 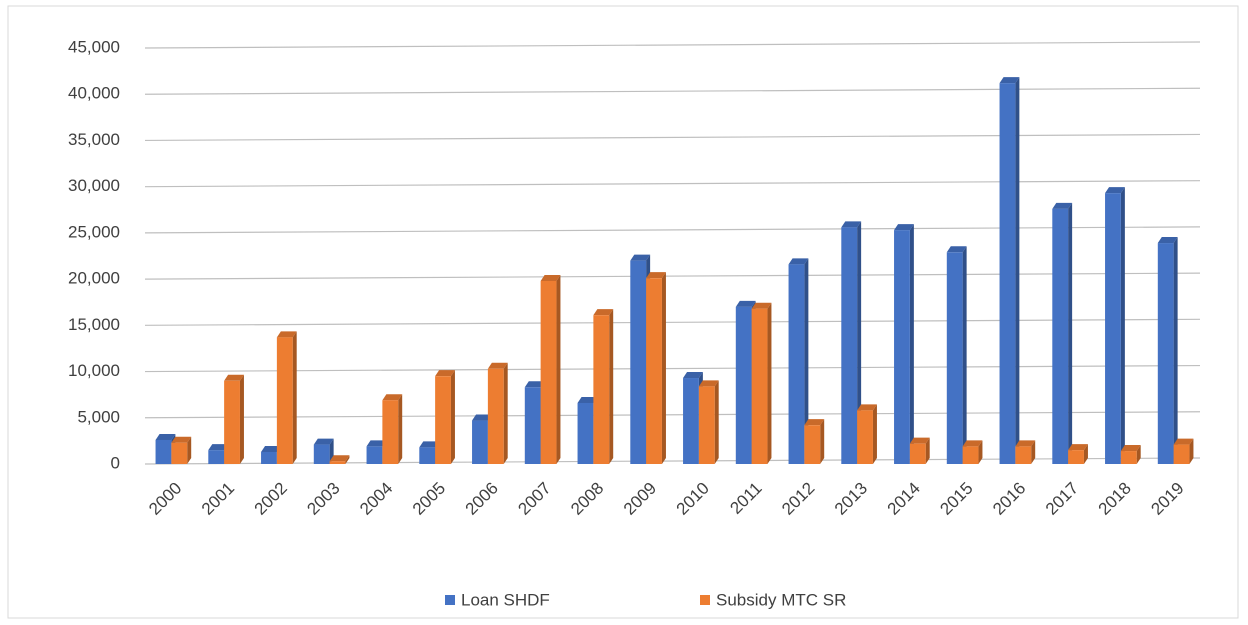 What do you see at coordinates (904, 499) in the screenshot?
I see `x-tick-label: 2014` at bounding box center [904, 499].